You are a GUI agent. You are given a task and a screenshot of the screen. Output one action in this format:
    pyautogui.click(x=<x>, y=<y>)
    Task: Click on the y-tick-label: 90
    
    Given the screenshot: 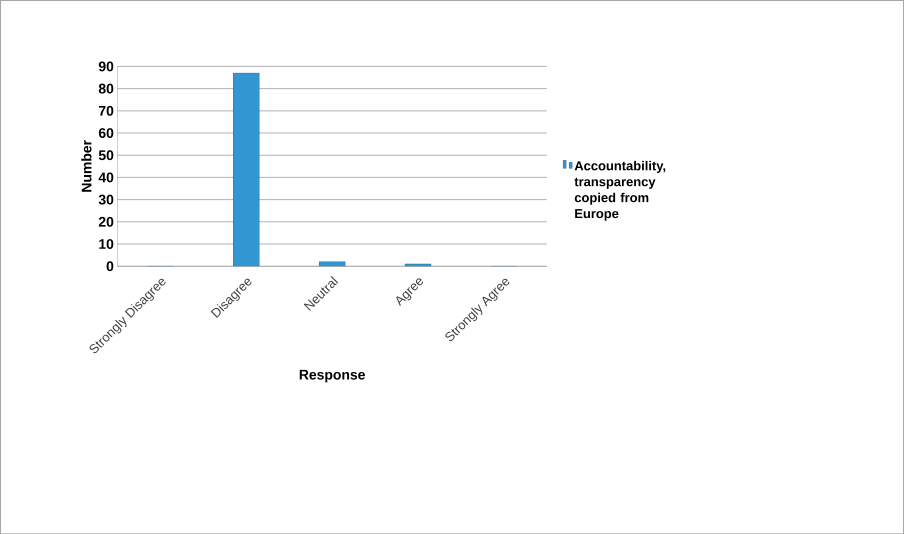 What is the action you would take?
    pyautogui.click(x=106, y=66)
    